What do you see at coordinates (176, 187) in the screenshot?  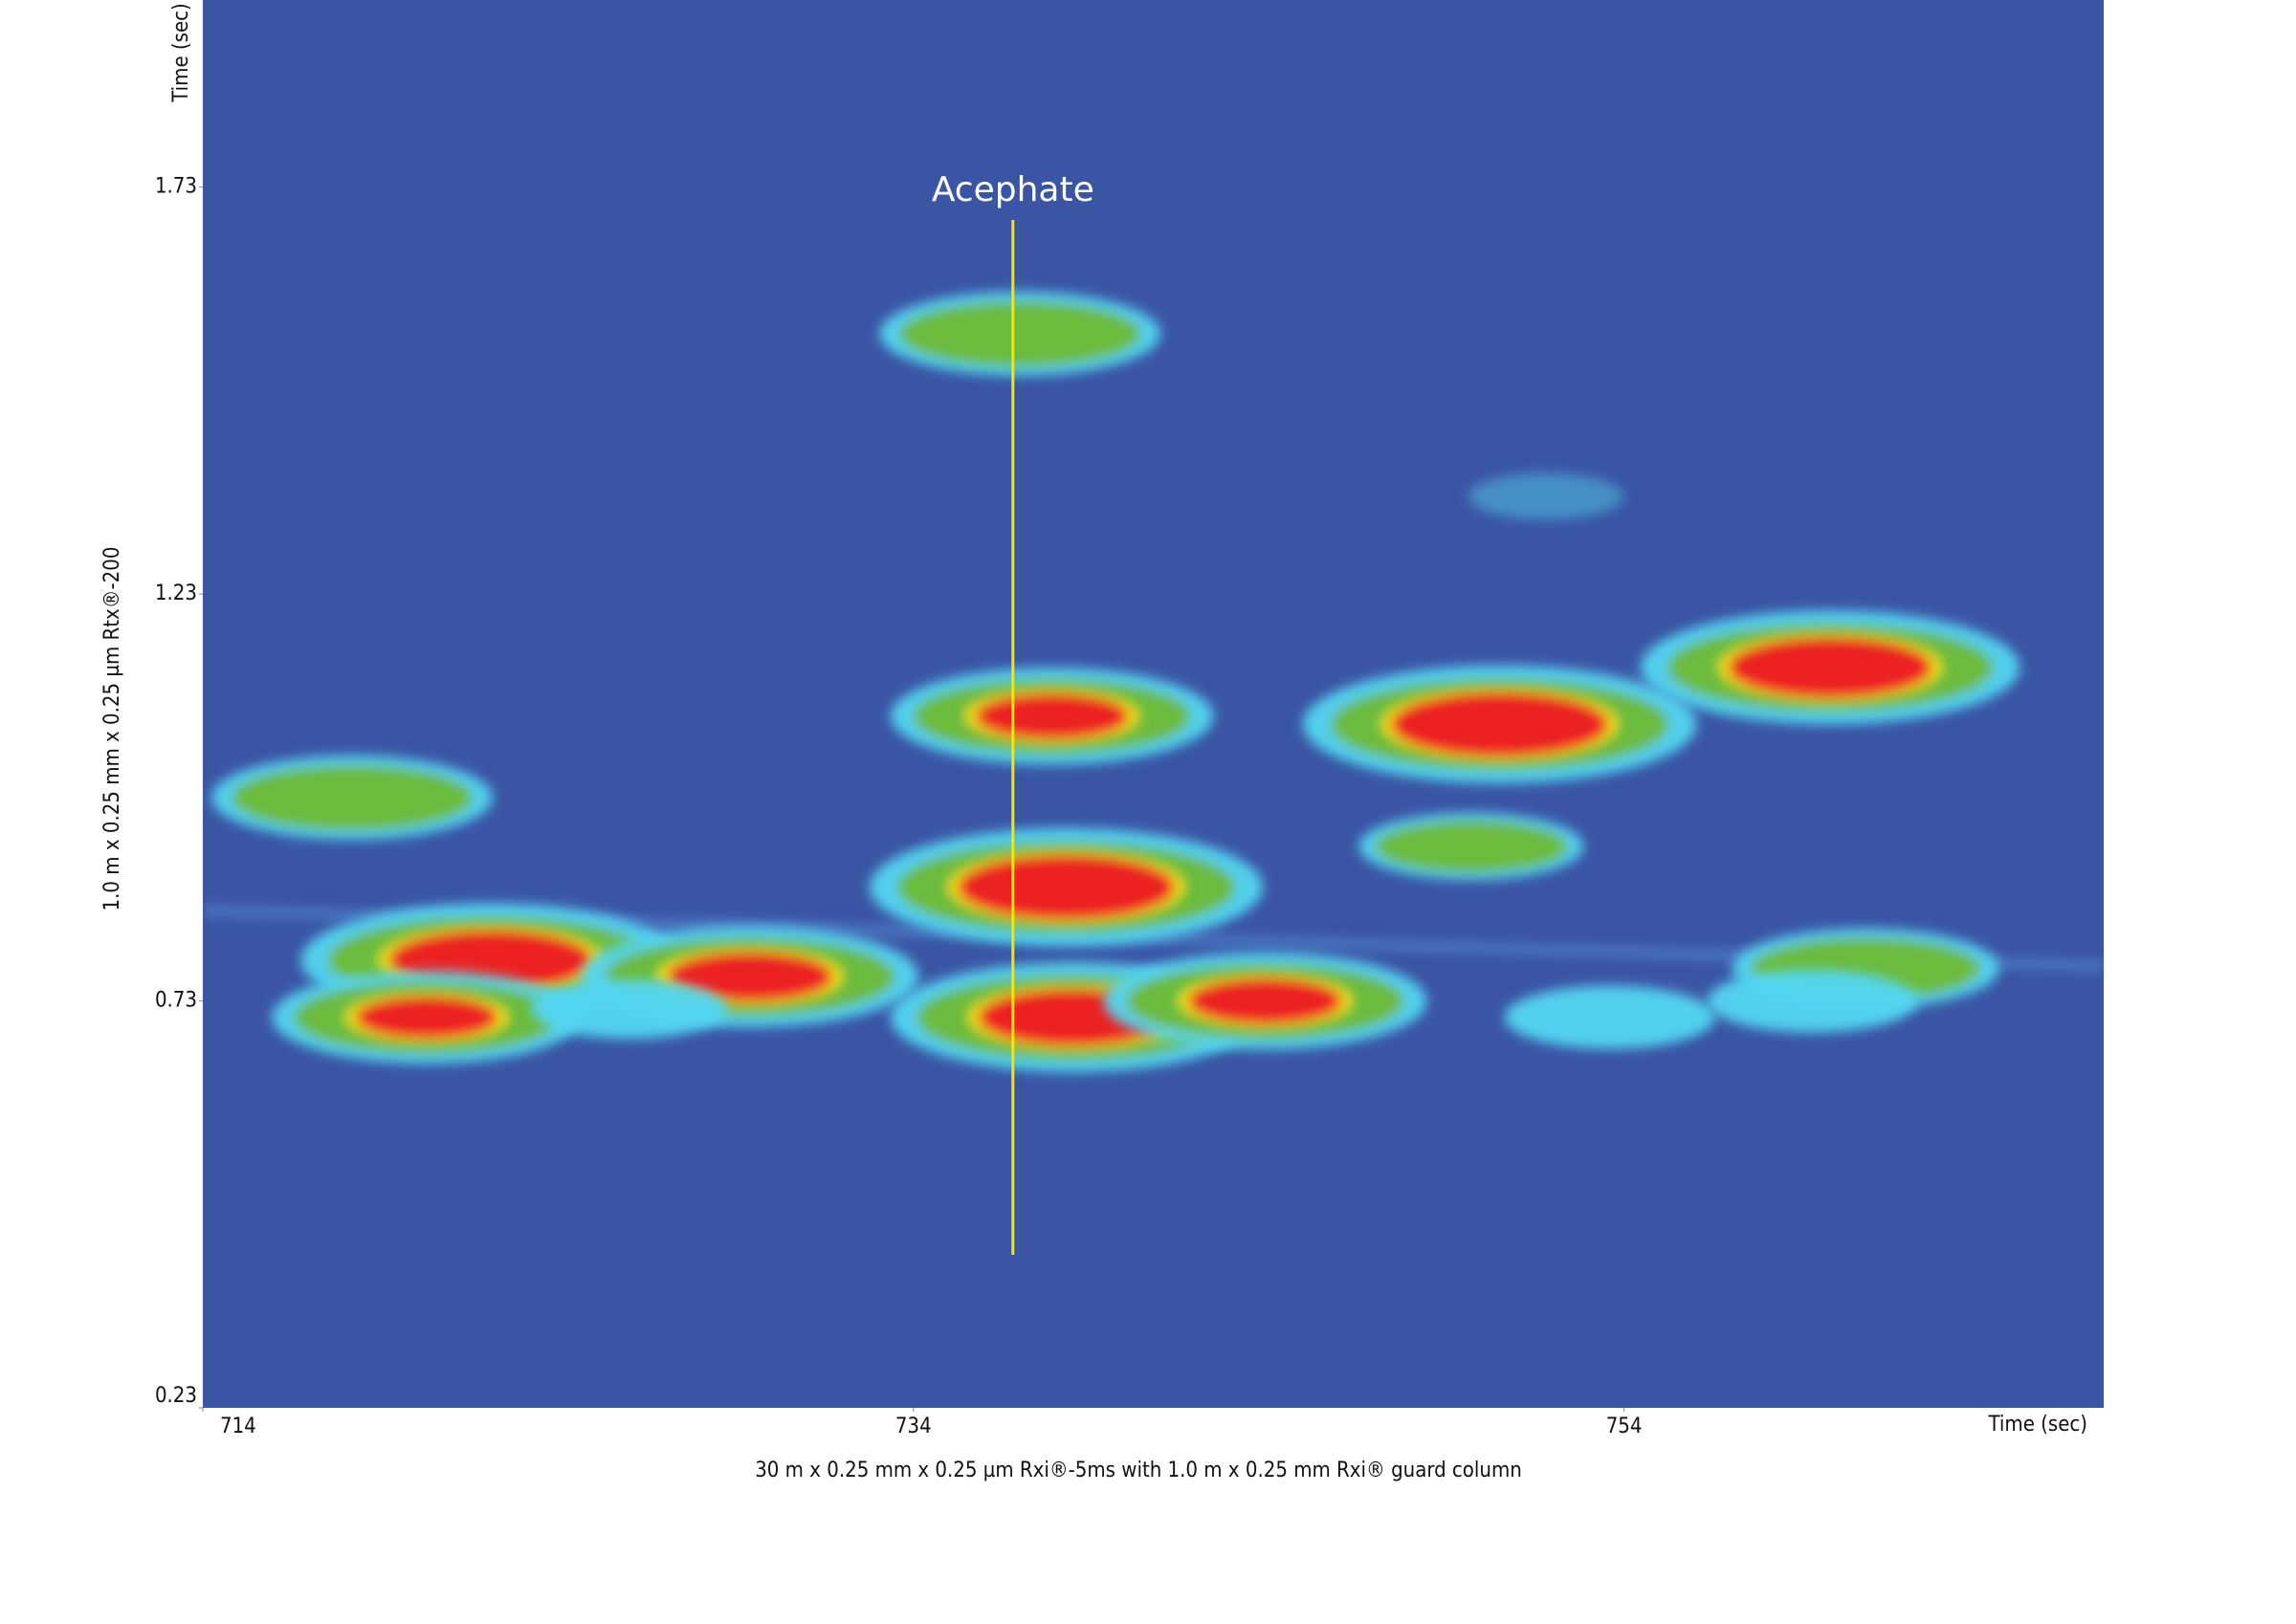 I see `y-tick-label: 1.73` at bounding box center [176, 187].